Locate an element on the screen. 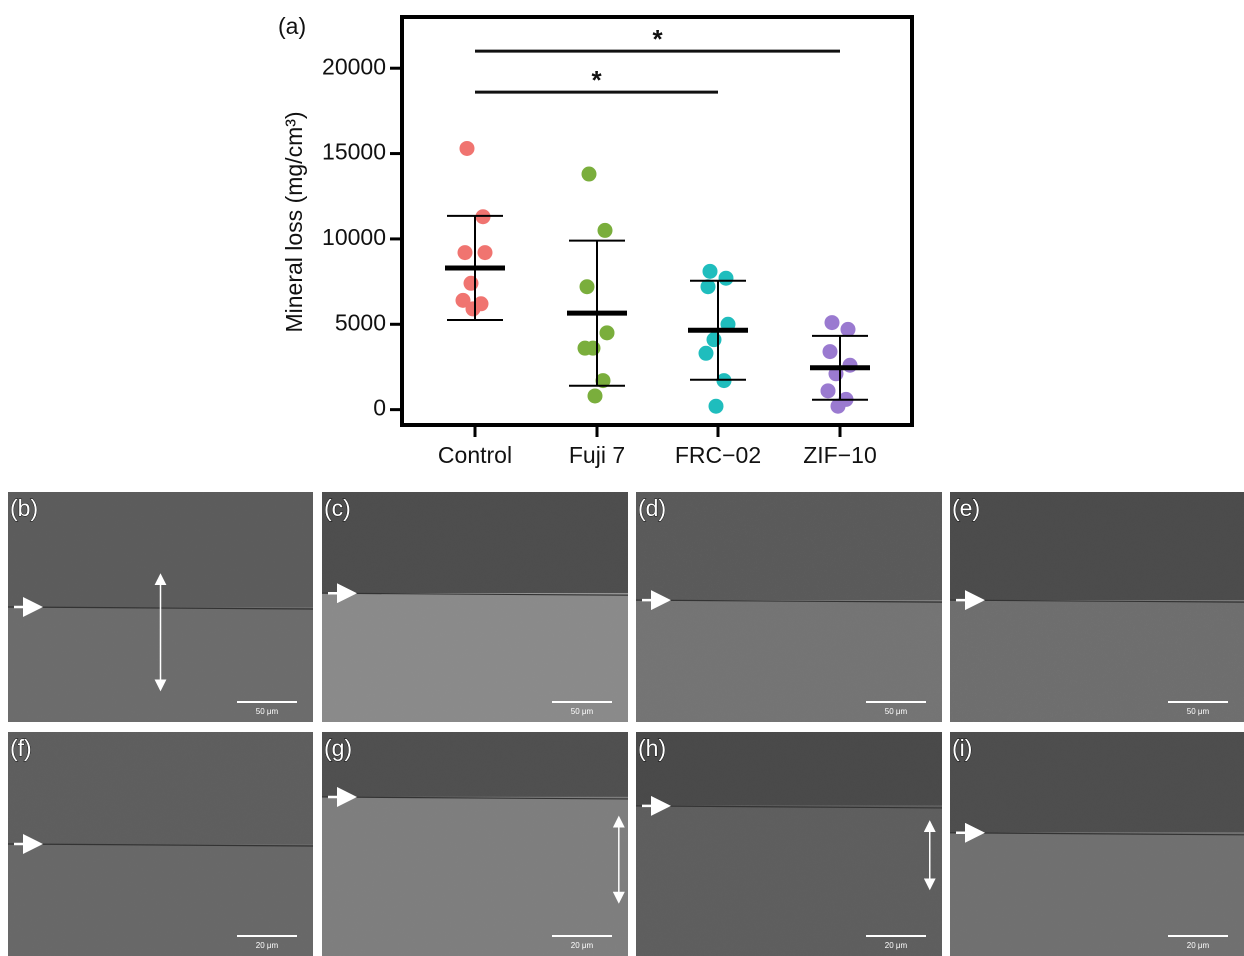  panel-label: (i) is located at coordinates (962, 748).